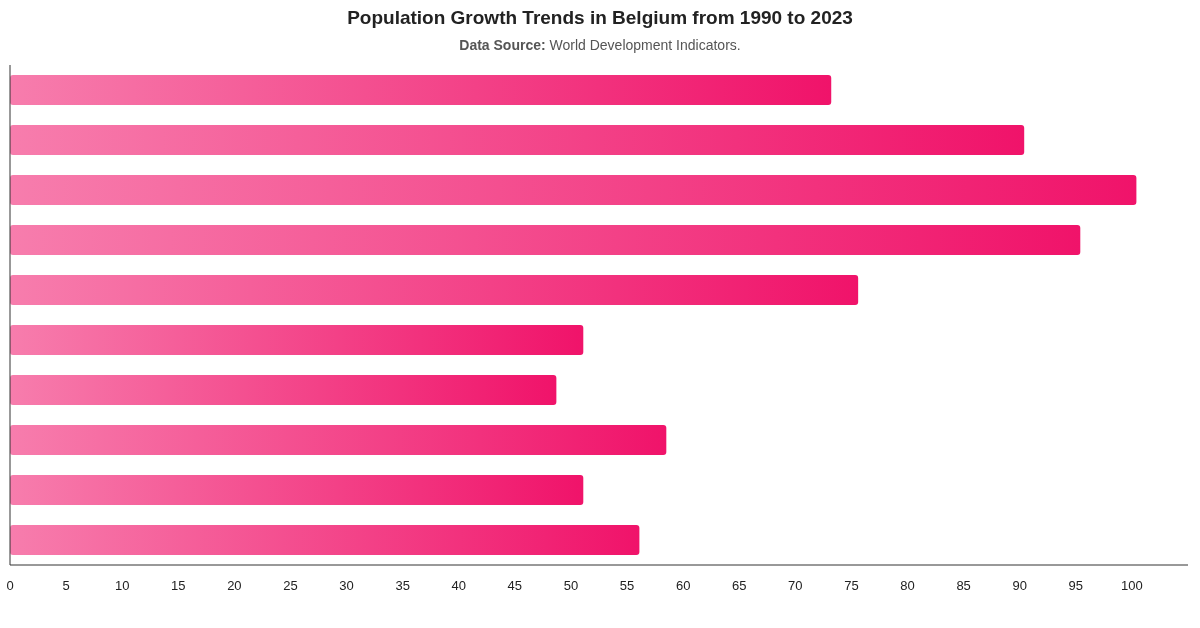 The width and height of the screenshot is (1200, 628). What do you see at coordinates (1132, 585) in the screenshot?
I see `x-tick-label: 100` at bounding box center [1132, 585].